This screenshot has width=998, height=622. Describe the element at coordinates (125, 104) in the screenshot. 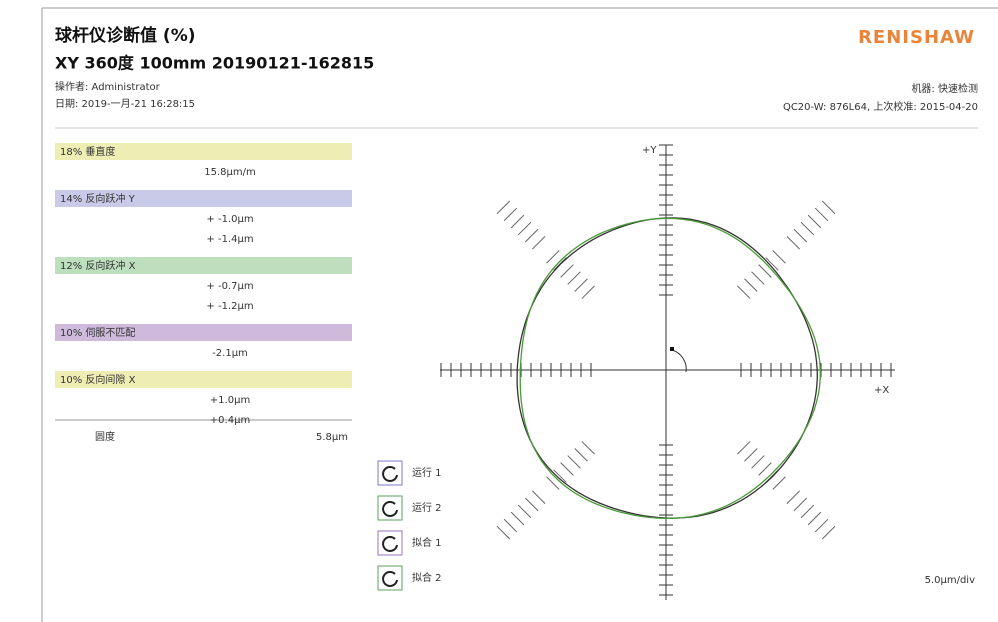

I see `date: 日期: 2019-一月-21 16:28:15` at that location.